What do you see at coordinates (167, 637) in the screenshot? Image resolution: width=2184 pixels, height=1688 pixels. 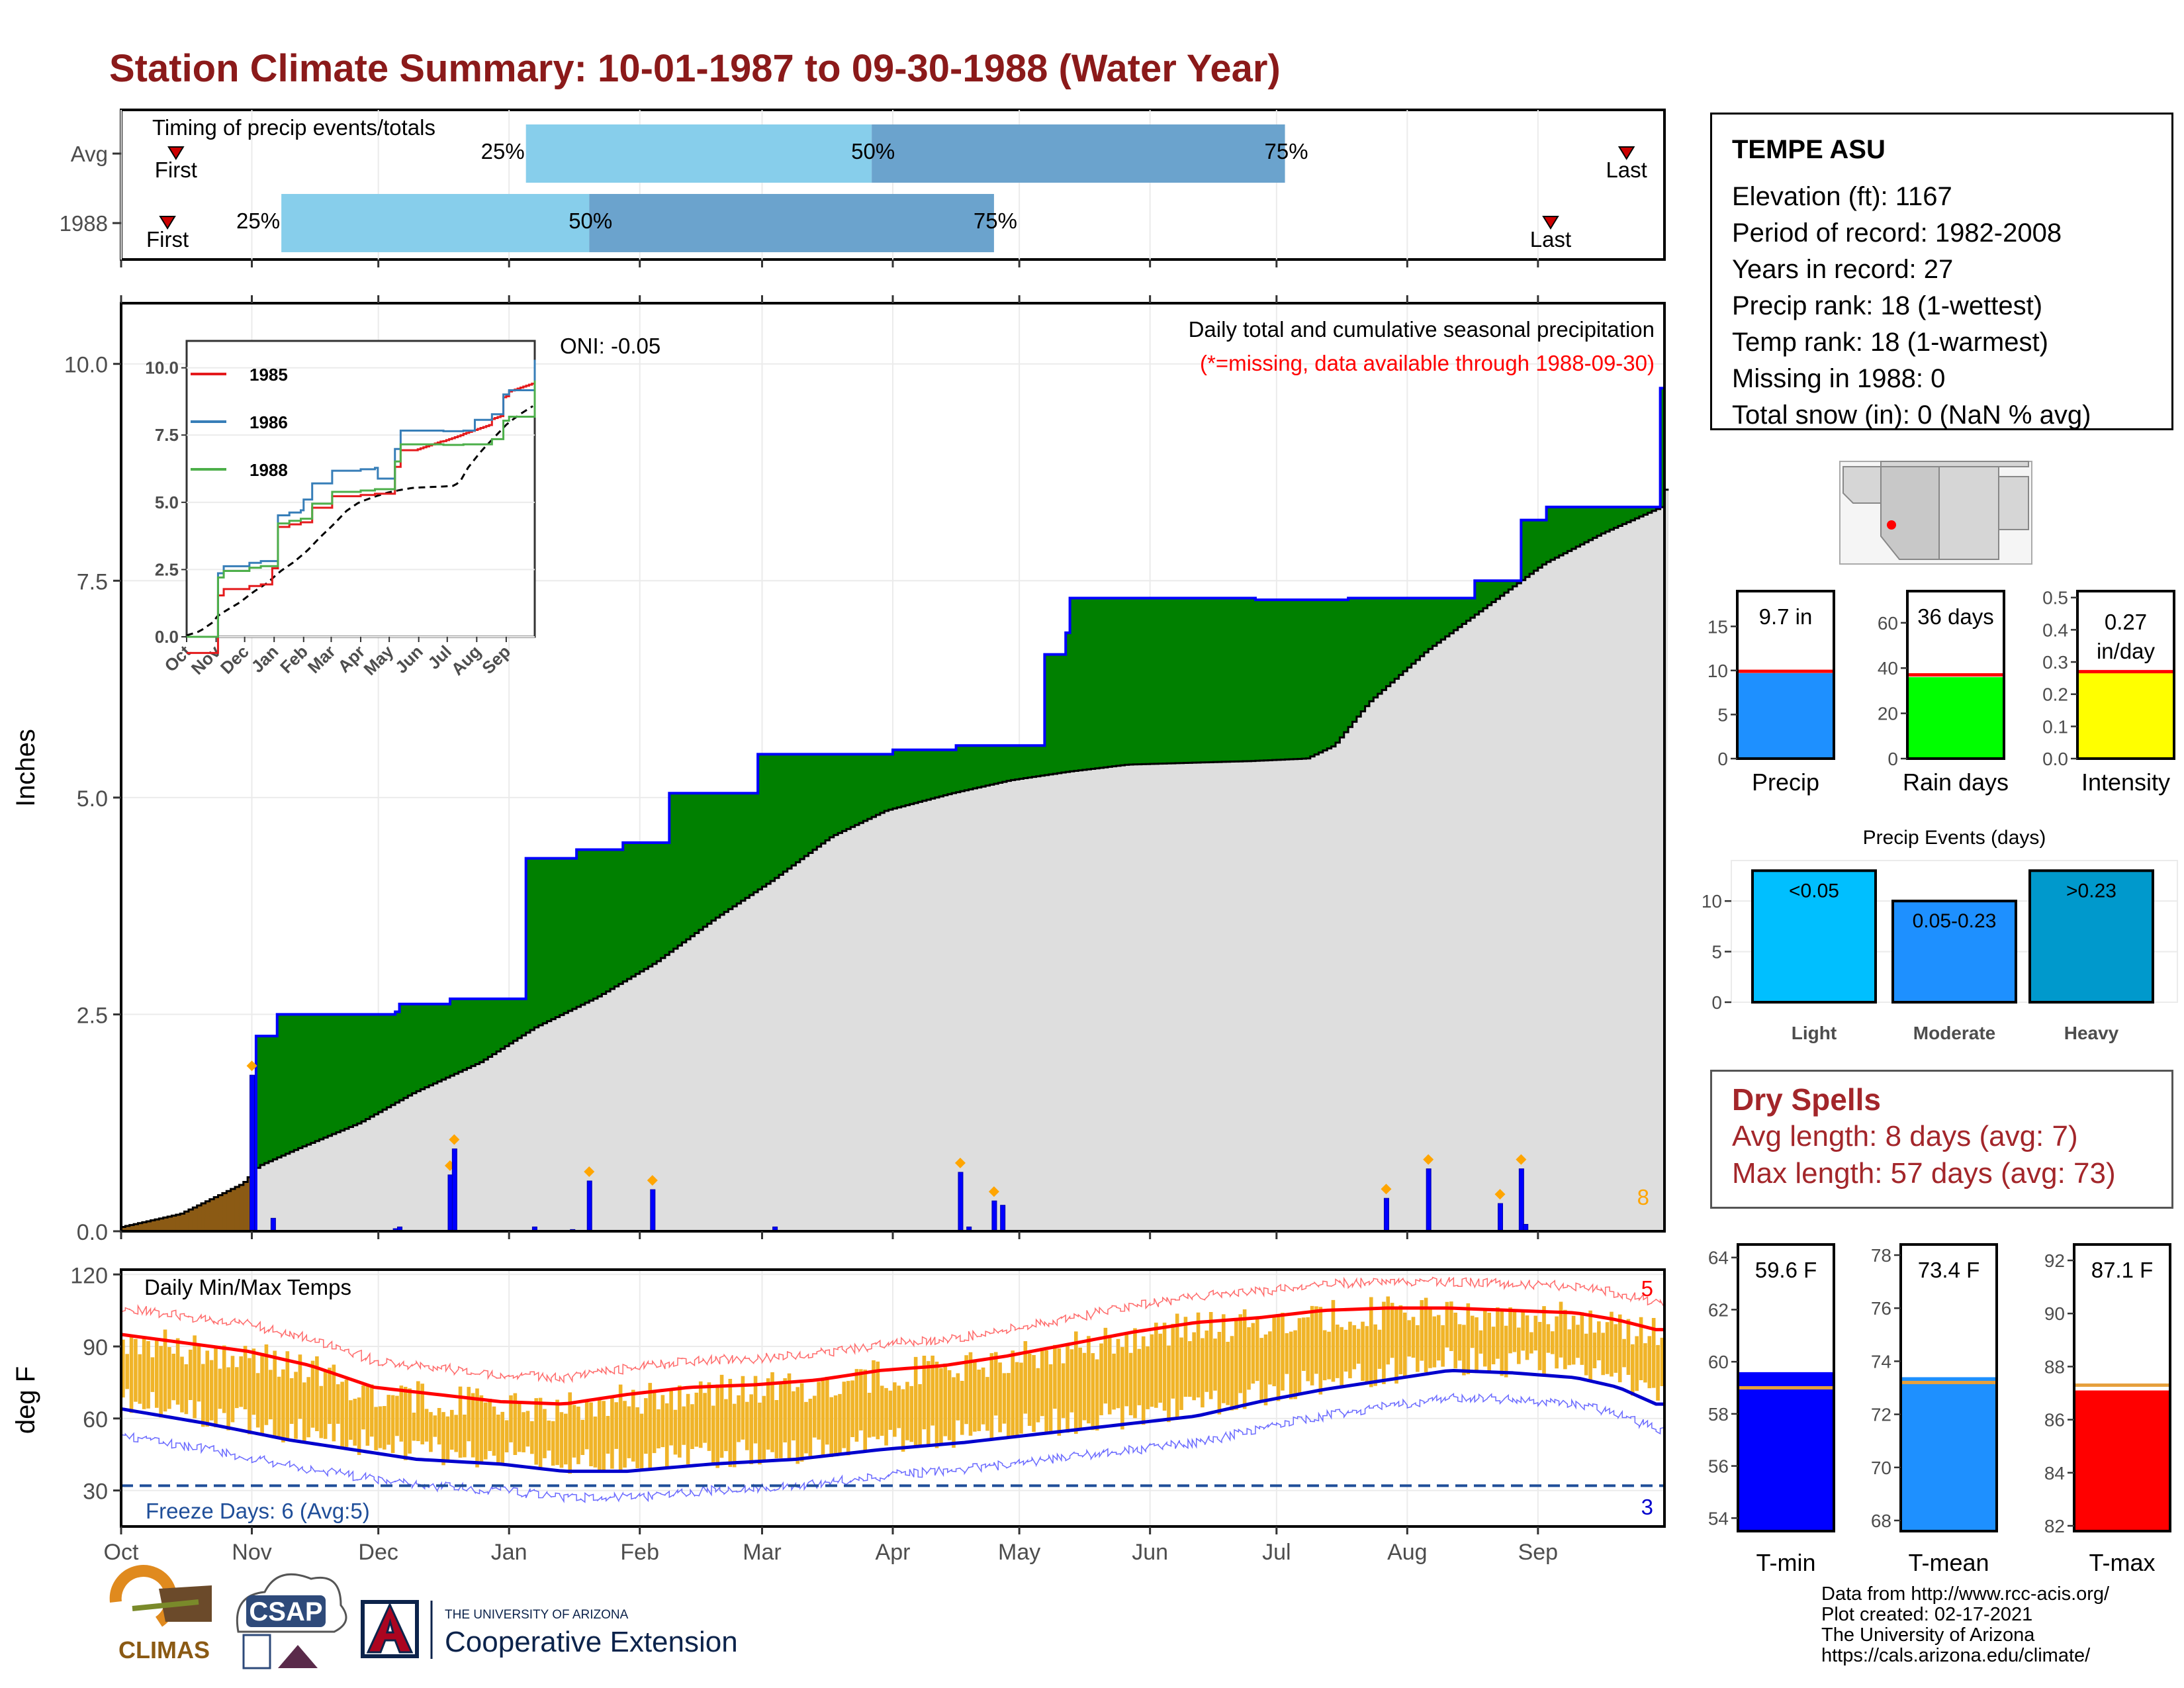 I see `inset-y-tick-label: 0.0` at bounding box center [167, 637].